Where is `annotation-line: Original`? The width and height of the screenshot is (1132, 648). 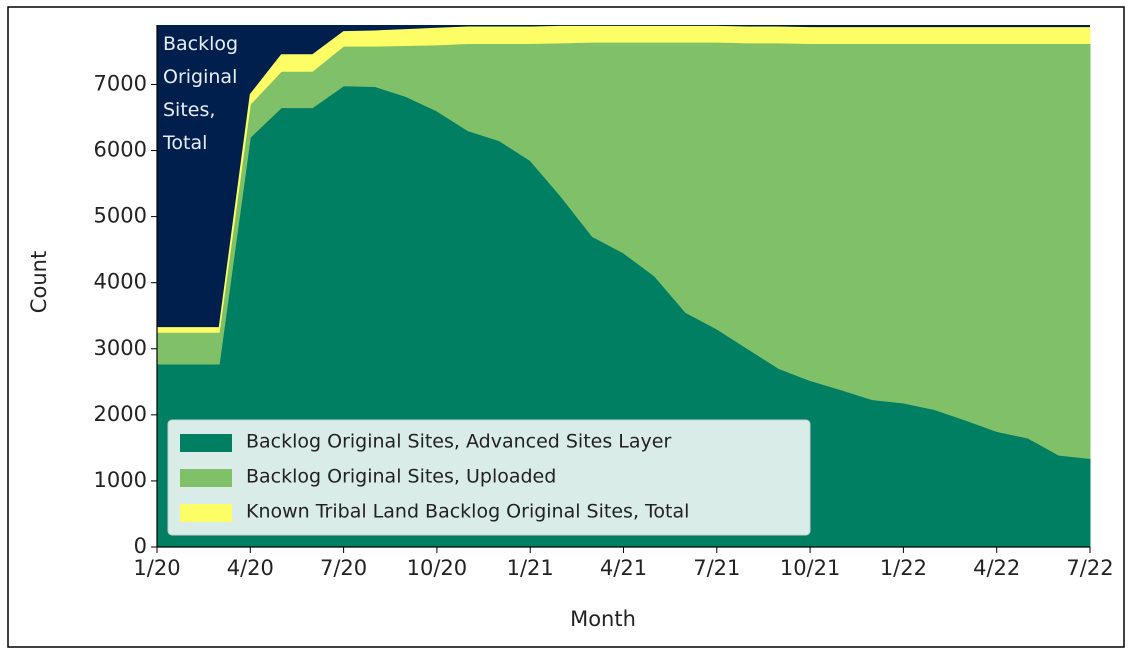 annotation-line: Original is located at coordinates (200, 77).